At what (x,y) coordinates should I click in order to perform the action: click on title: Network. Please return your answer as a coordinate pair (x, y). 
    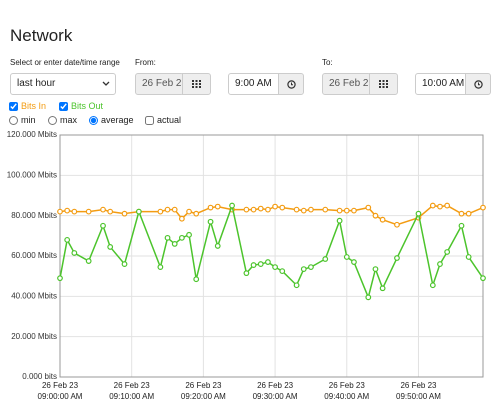
    Looking at the image, I should click on (41, 35).